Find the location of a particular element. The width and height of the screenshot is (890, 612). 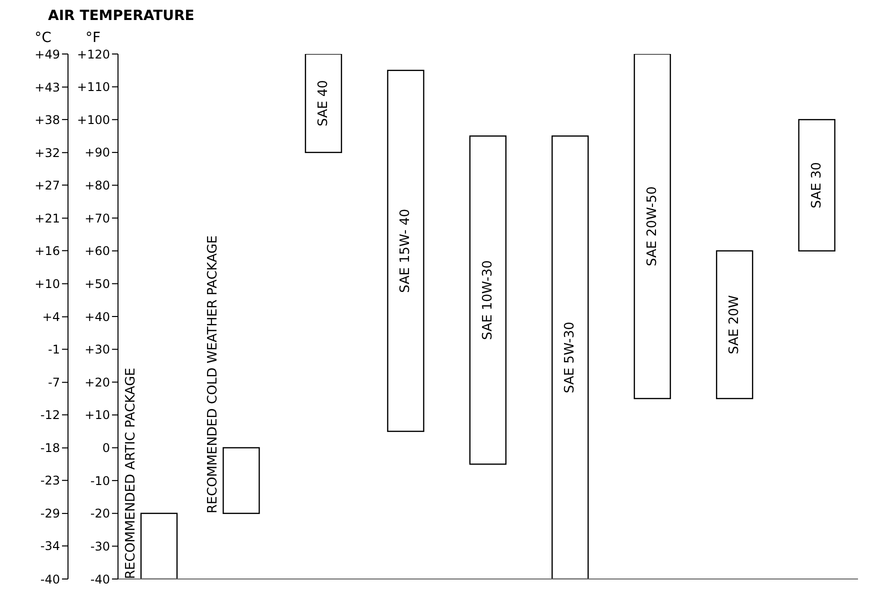

y2-tick-label: -29 is located at coordinates (50, 513).